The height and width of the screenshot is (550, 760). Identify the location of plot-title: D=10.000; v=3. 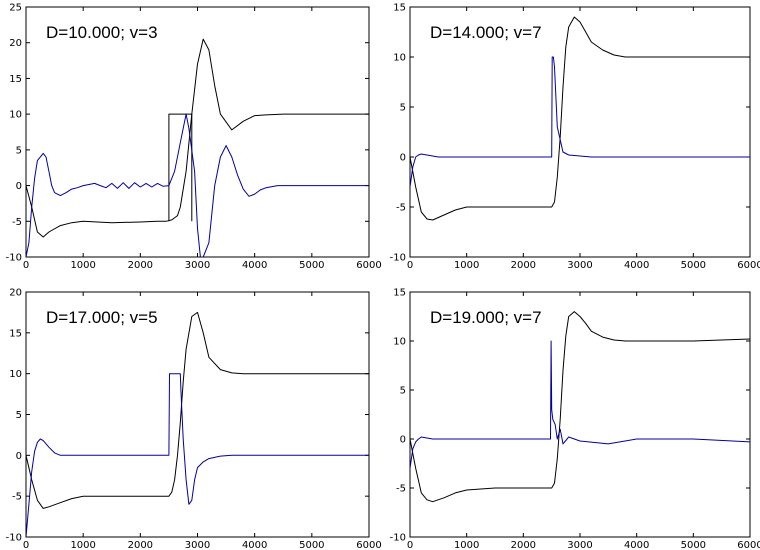
(102, 32).